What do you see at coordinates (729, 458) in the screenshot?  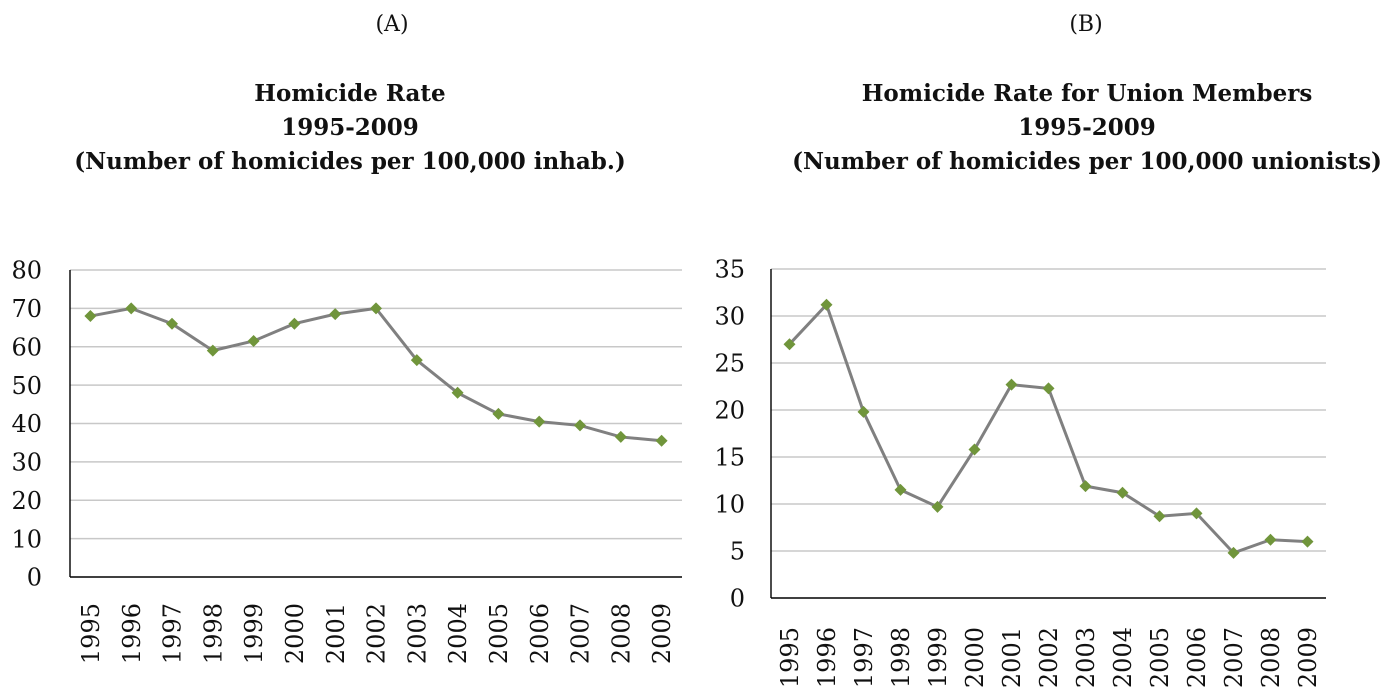 I see `y-tick-label: 15` at bounding box center [729, 458].